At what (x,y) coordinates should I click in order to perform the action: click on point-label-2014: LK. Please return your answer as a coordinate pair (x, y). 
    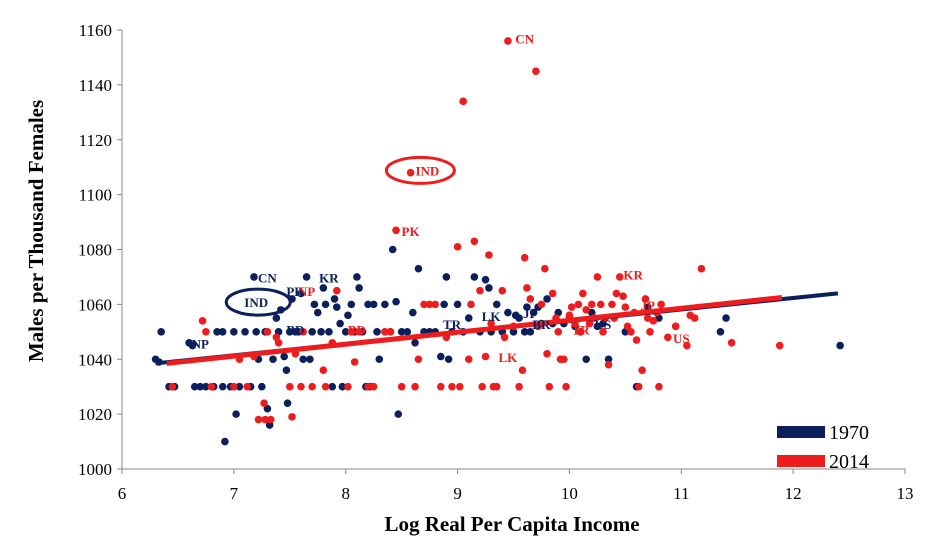
    Looking at the image, I should click on (509, 357).